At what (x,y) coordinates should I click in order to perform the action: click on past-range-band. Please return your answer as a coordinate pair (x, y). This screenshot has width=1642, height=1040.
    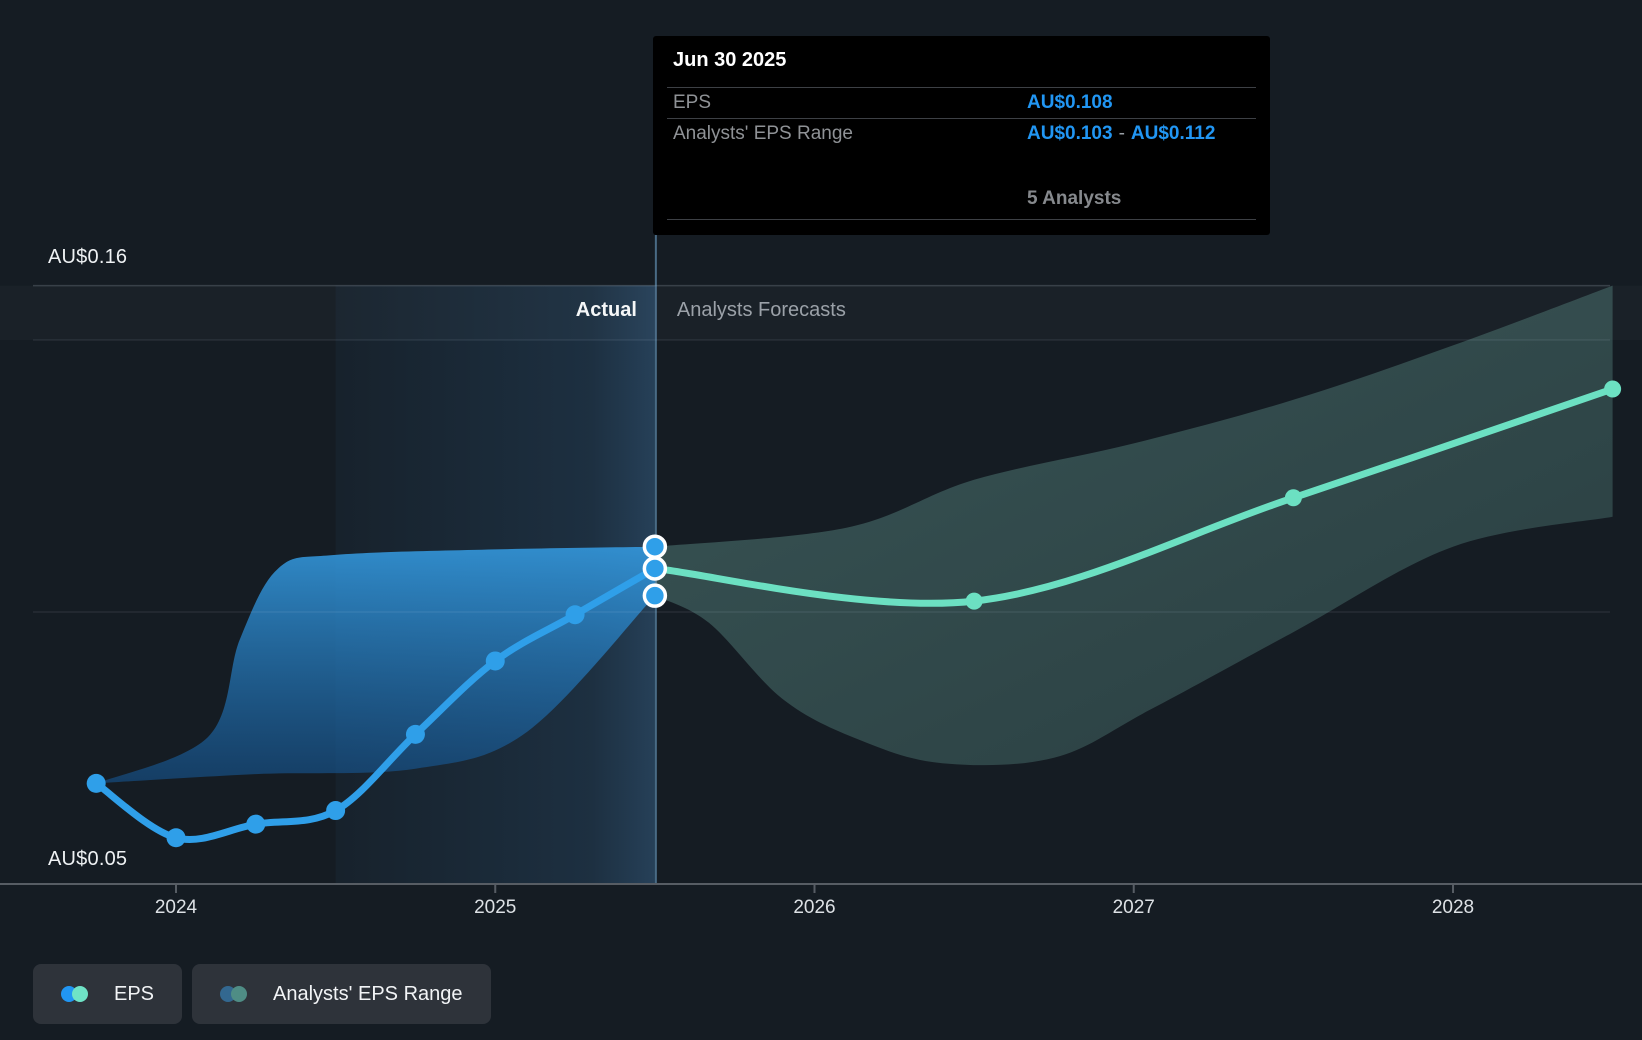
    Looking at the image, I should click on (375, 665).